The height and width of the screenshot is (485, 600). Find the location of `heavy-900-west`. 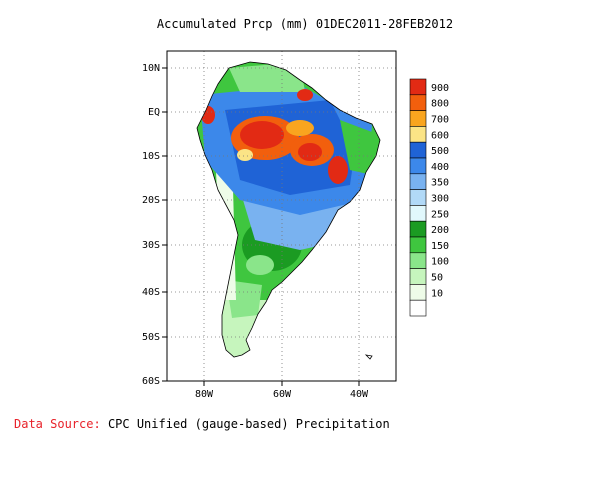

heavy-900-west is located at coordinates (262, 135).